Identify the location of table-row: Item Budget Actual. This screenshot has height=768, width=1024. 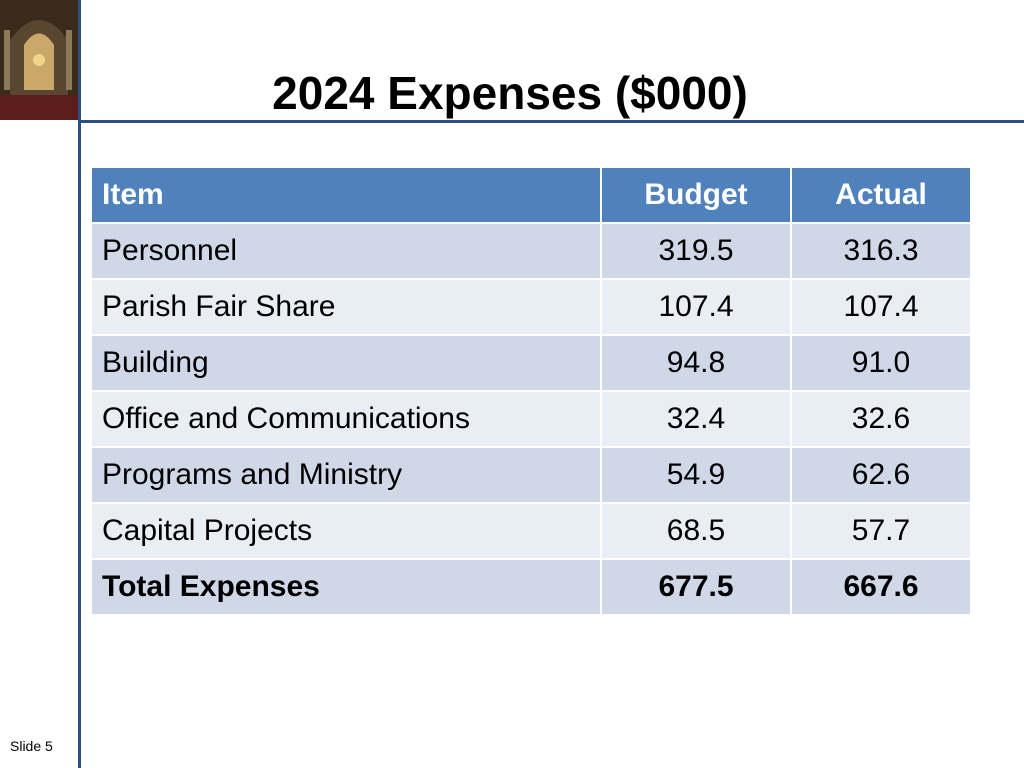
(531, 195).